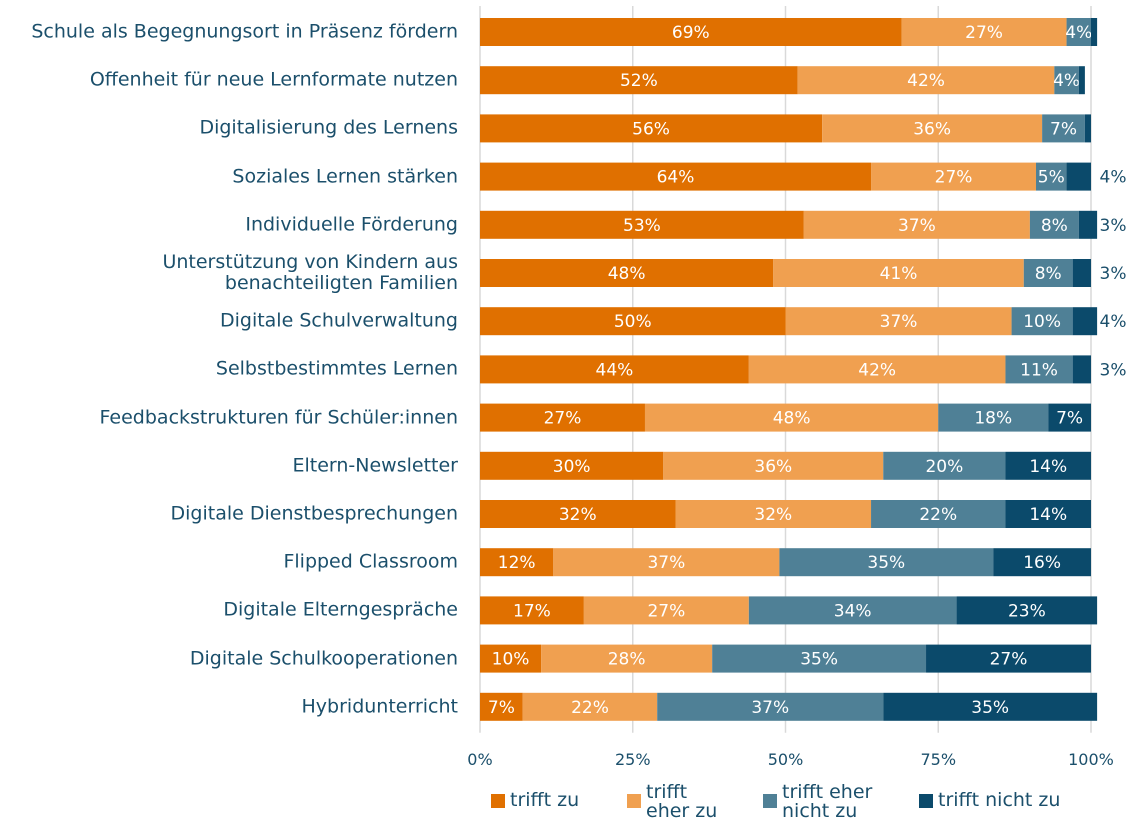 This screenshot has width=1138, height=823. Describe the element at coordinates (480, 759) in the screenshot. I see `x-tick-label: 0%` at that location.